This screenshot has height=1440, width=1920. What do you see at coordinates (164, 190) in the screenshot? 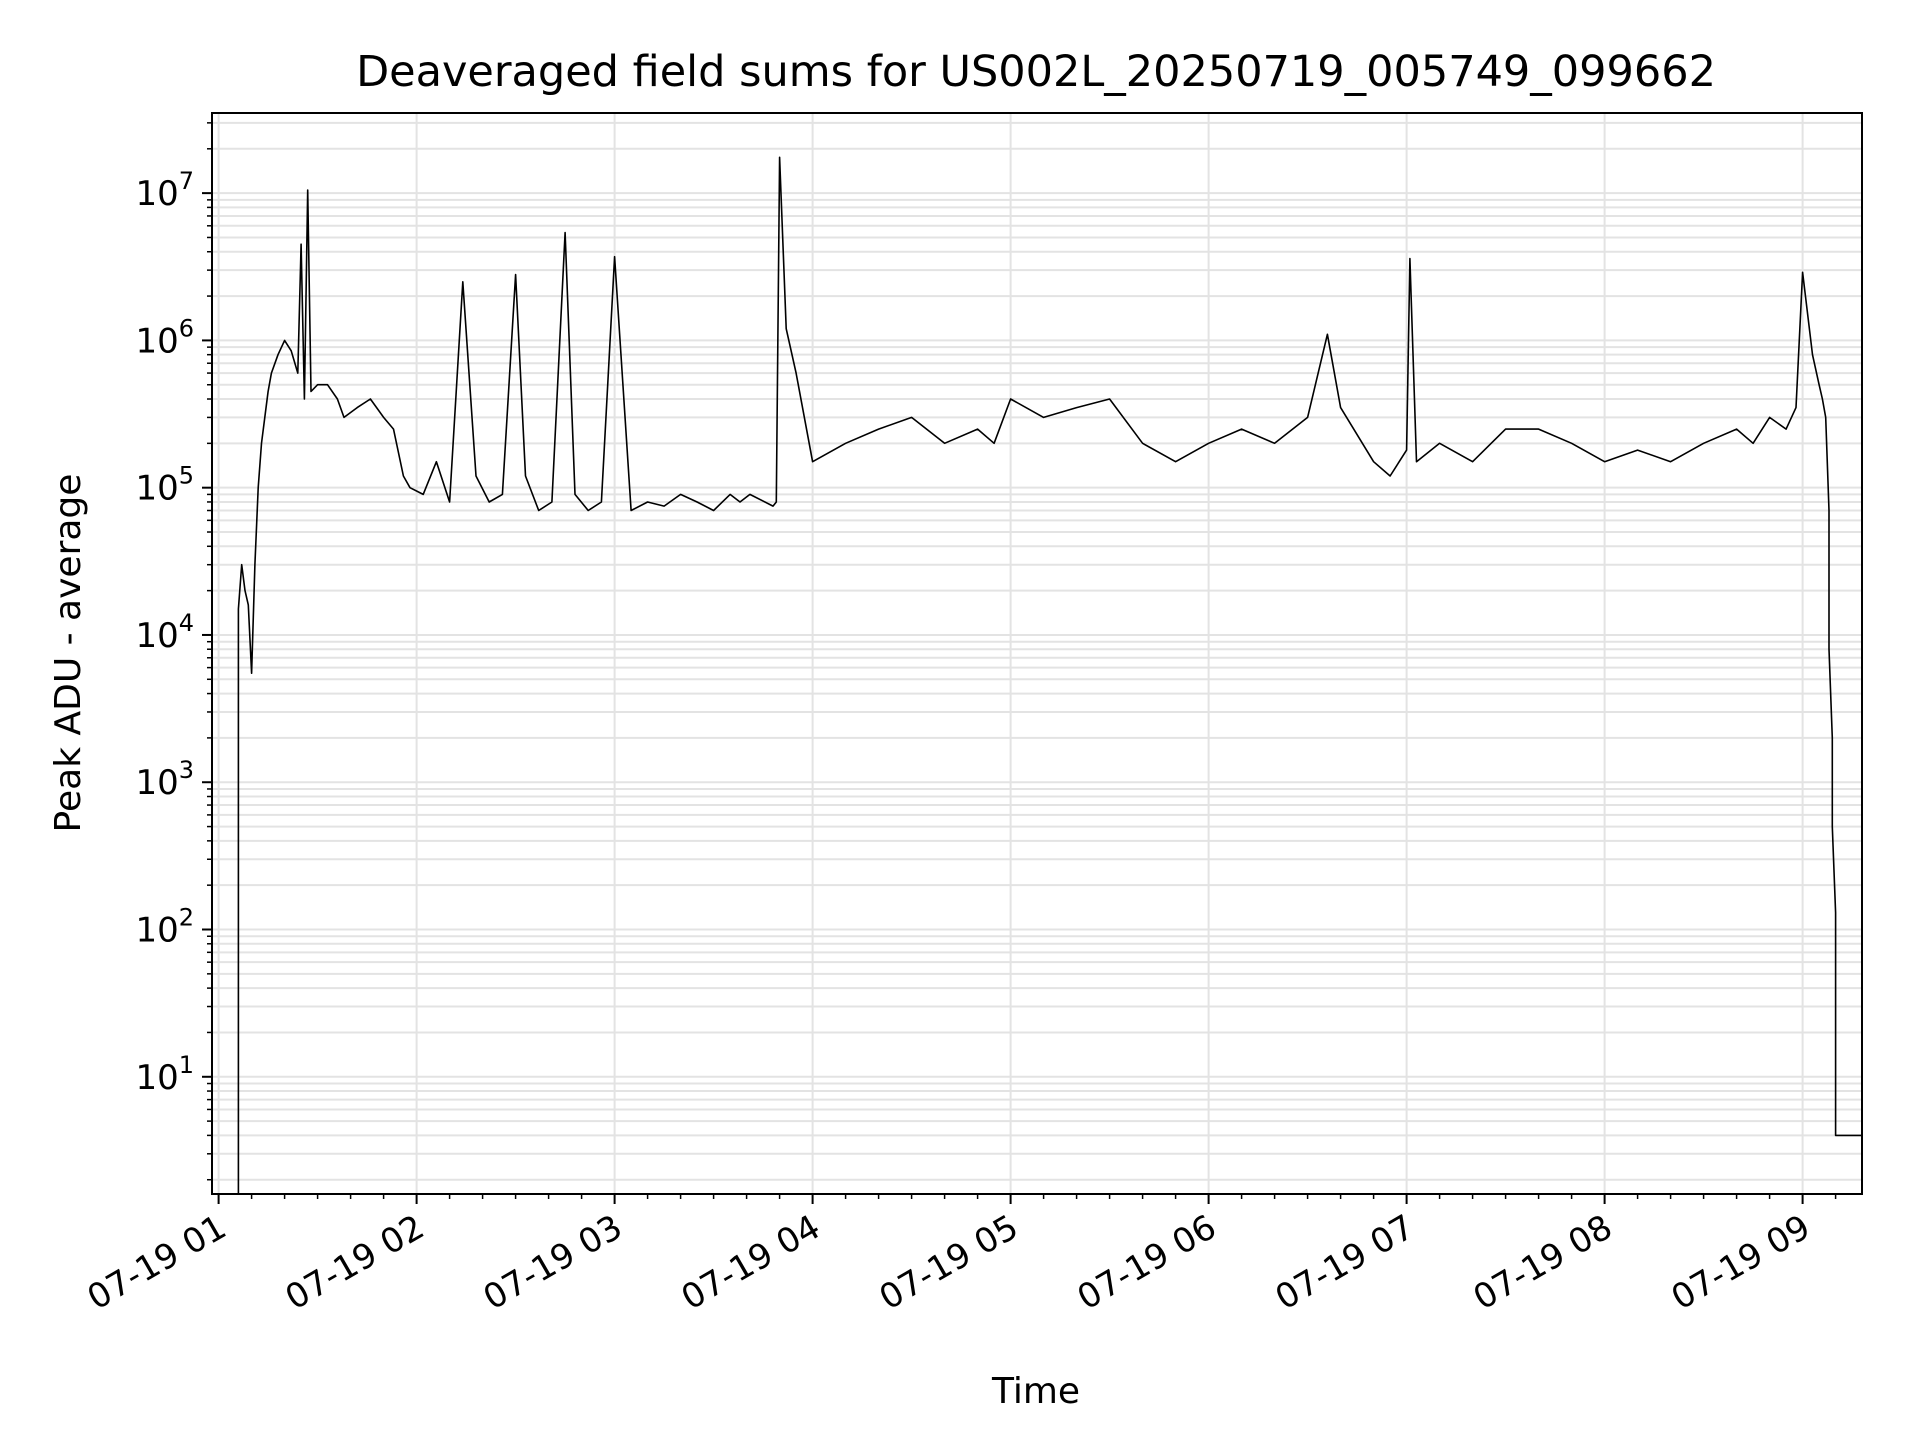
I see `y-tick-label: 10⁷` at bounding box center [164, 190].